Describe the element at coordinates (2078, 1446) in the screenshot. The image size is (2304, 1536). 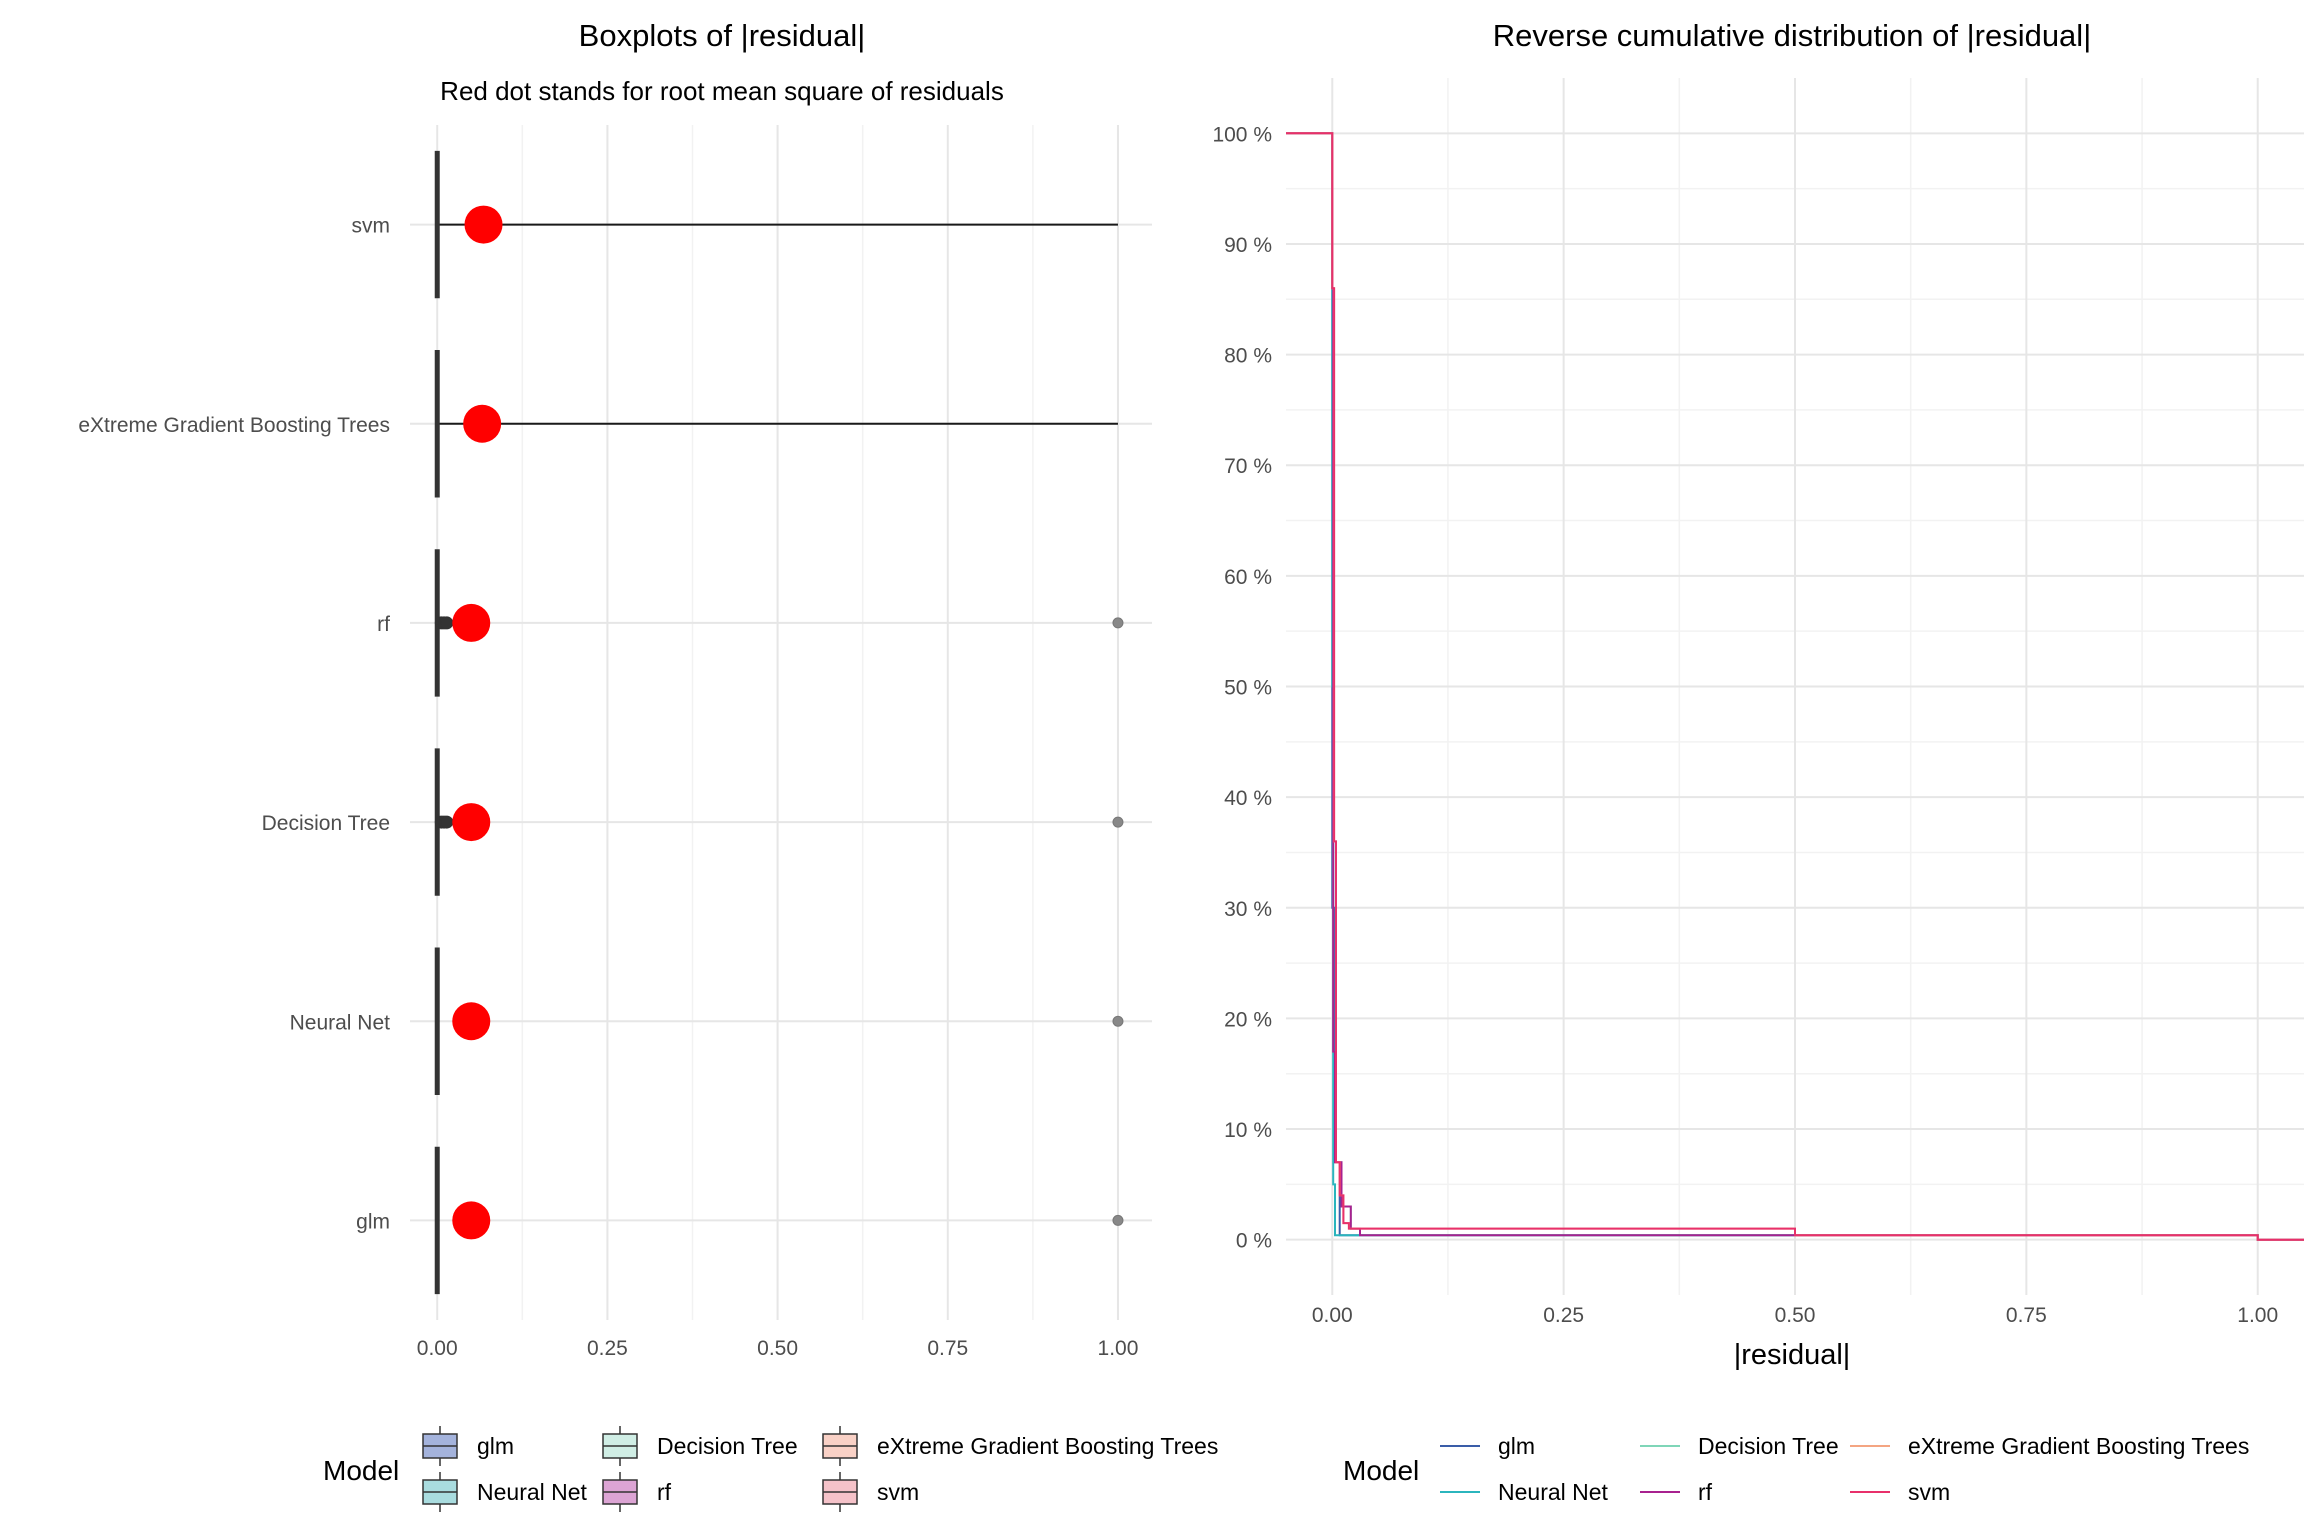
I see `cumulative-legend-label: eXtreme Gradient Boosting Trees` at that location.